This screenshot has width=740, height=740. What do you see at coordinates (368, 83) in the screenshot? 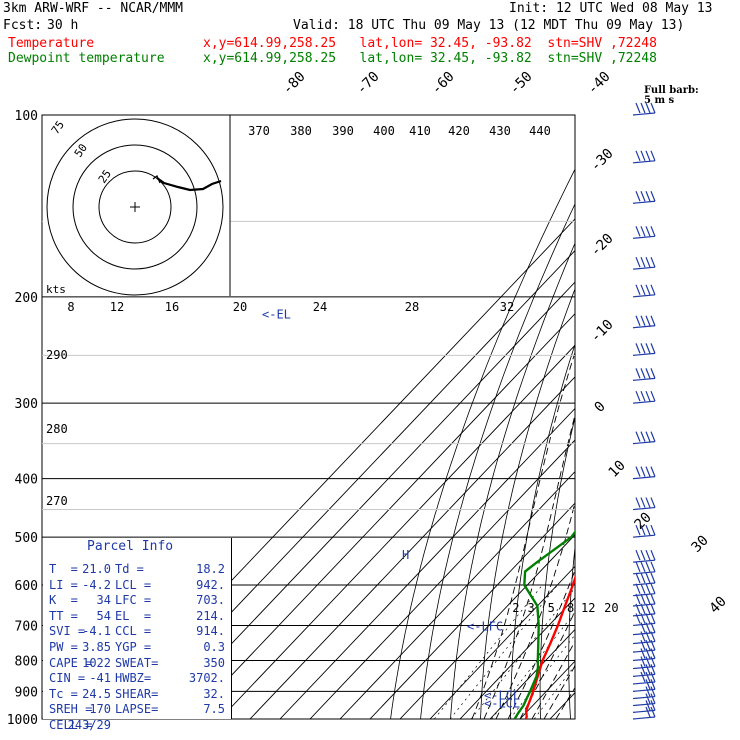
I see `isotherm-label: -70` at bounding box center [368, 83].